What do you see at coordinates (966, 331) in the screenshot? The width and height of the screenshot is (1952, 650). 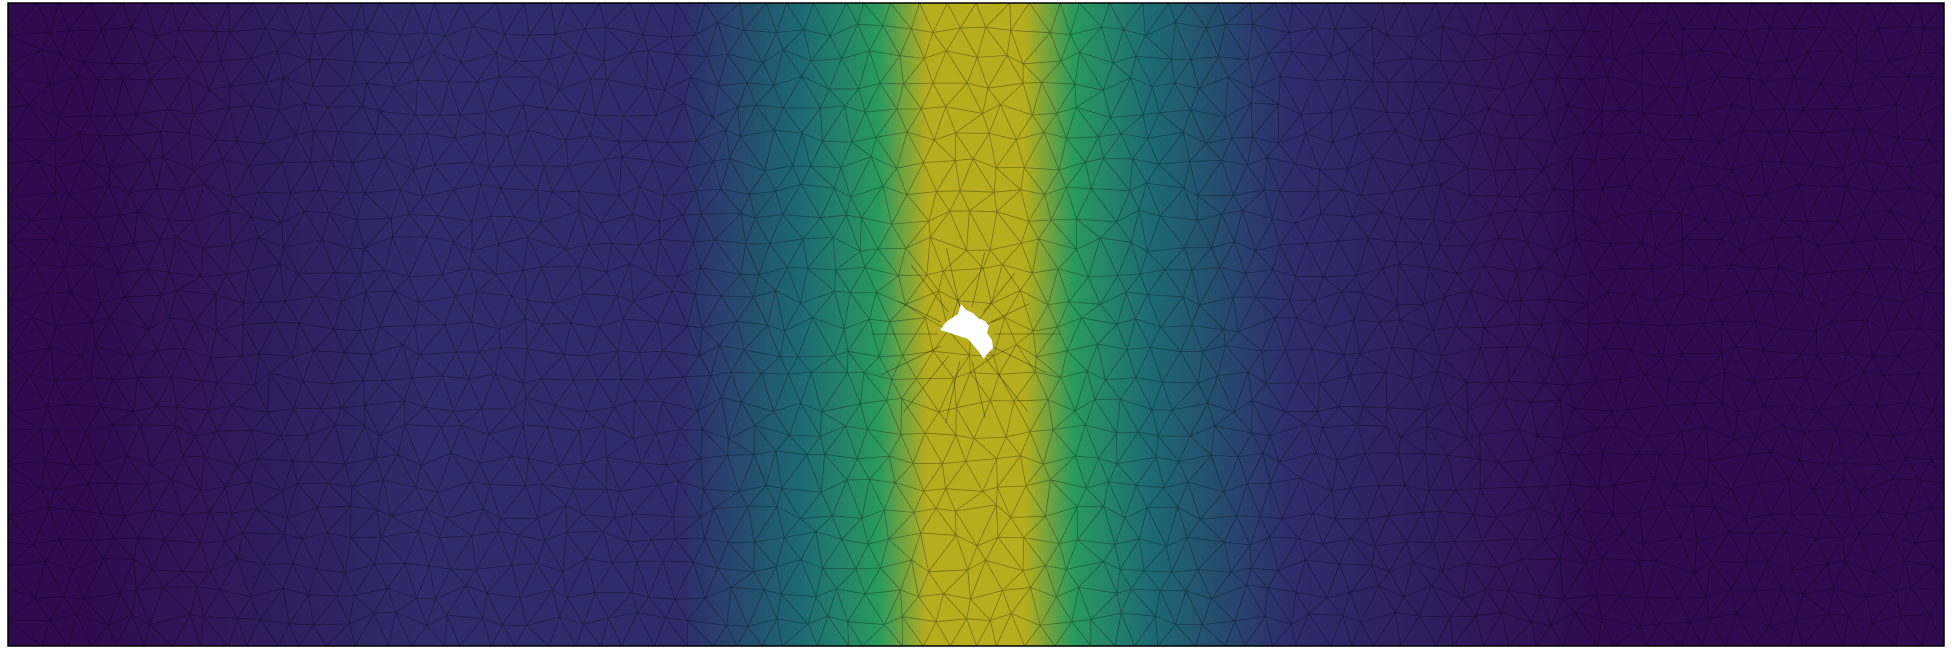 I see `central-void` at bounding box center [966, 331].